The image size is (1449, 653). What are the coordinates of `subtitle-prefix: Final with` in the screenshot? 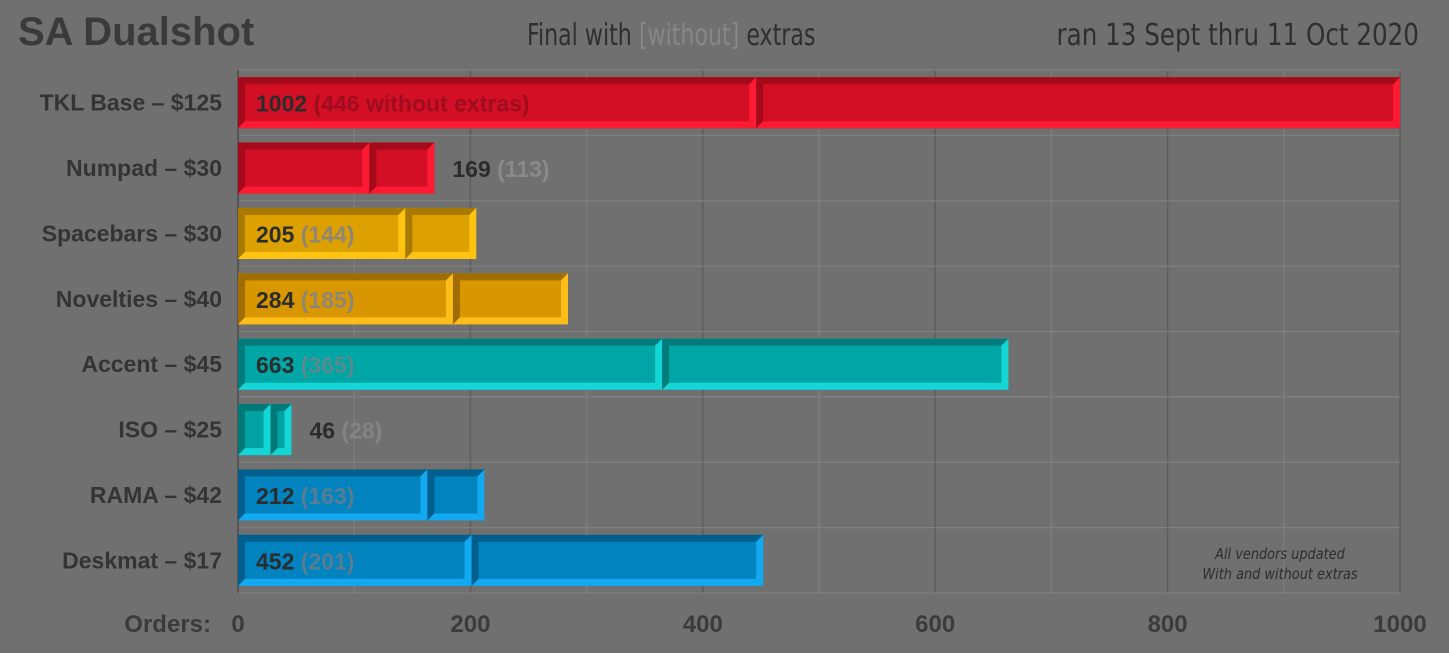 It's located at (583, 35).